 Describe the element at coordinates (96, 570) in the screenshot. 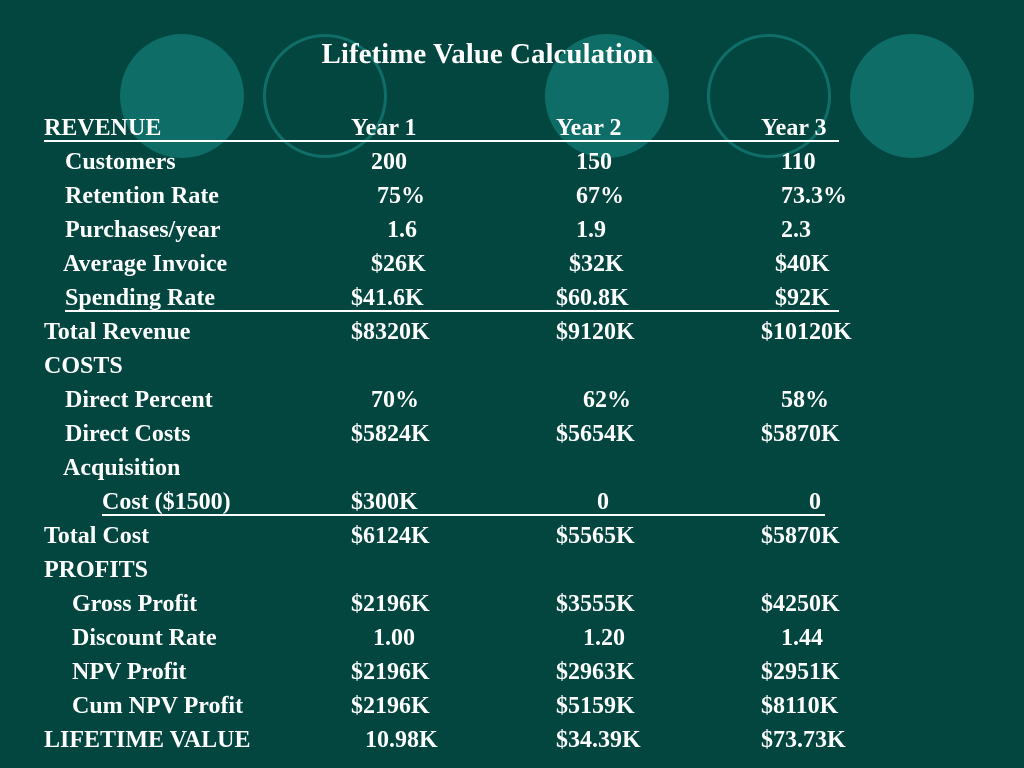

I see `row-label: PROFITS` at that location.